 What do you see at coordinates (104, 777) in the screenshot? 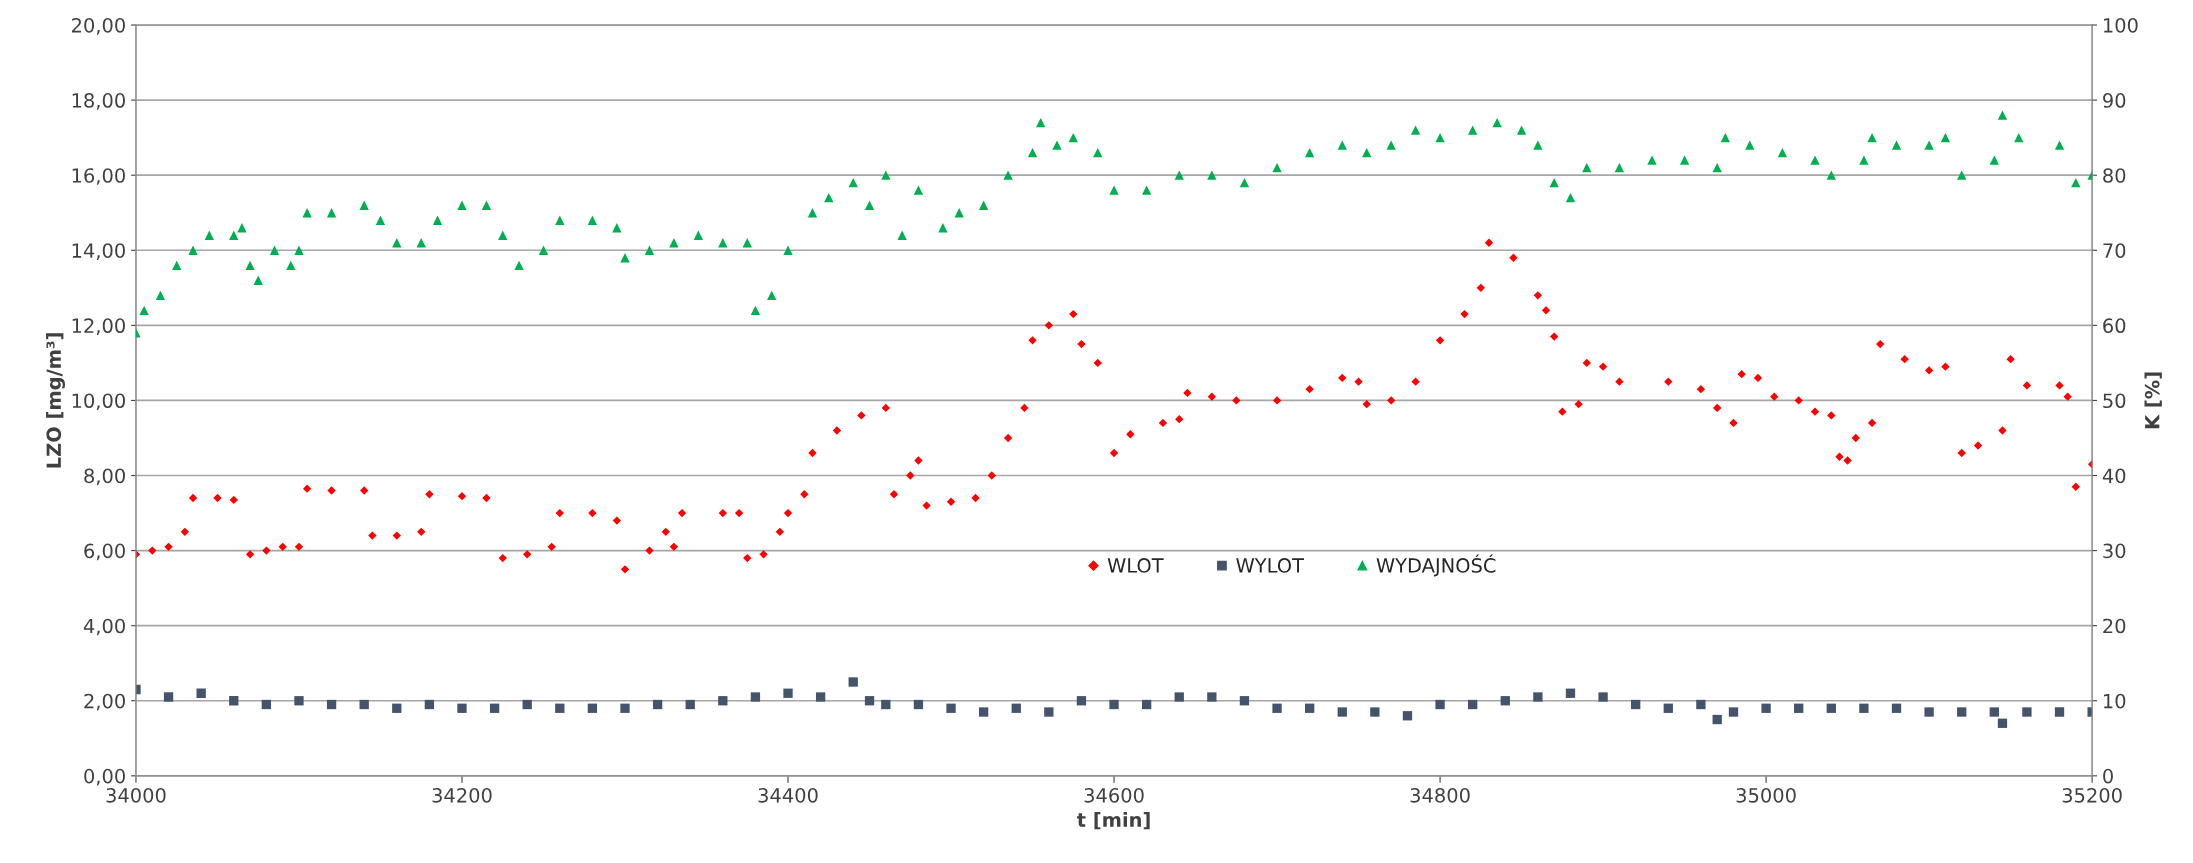
I see `y-tick-label: 0,00` at bounding box center [104, 777].